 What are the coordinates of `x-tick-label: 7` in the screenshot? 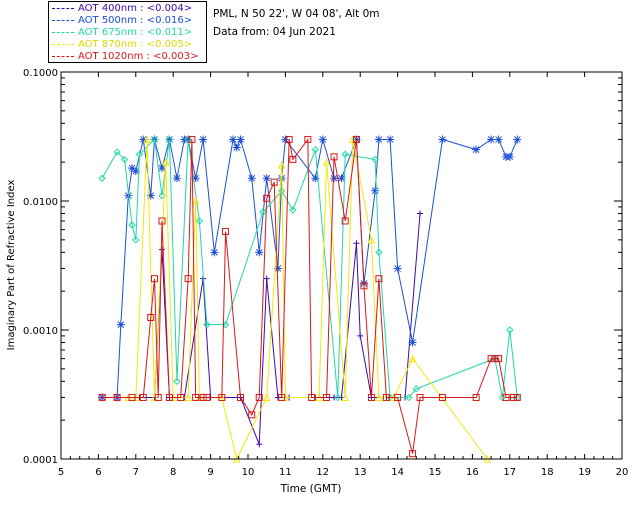 It's located at (136, 472).